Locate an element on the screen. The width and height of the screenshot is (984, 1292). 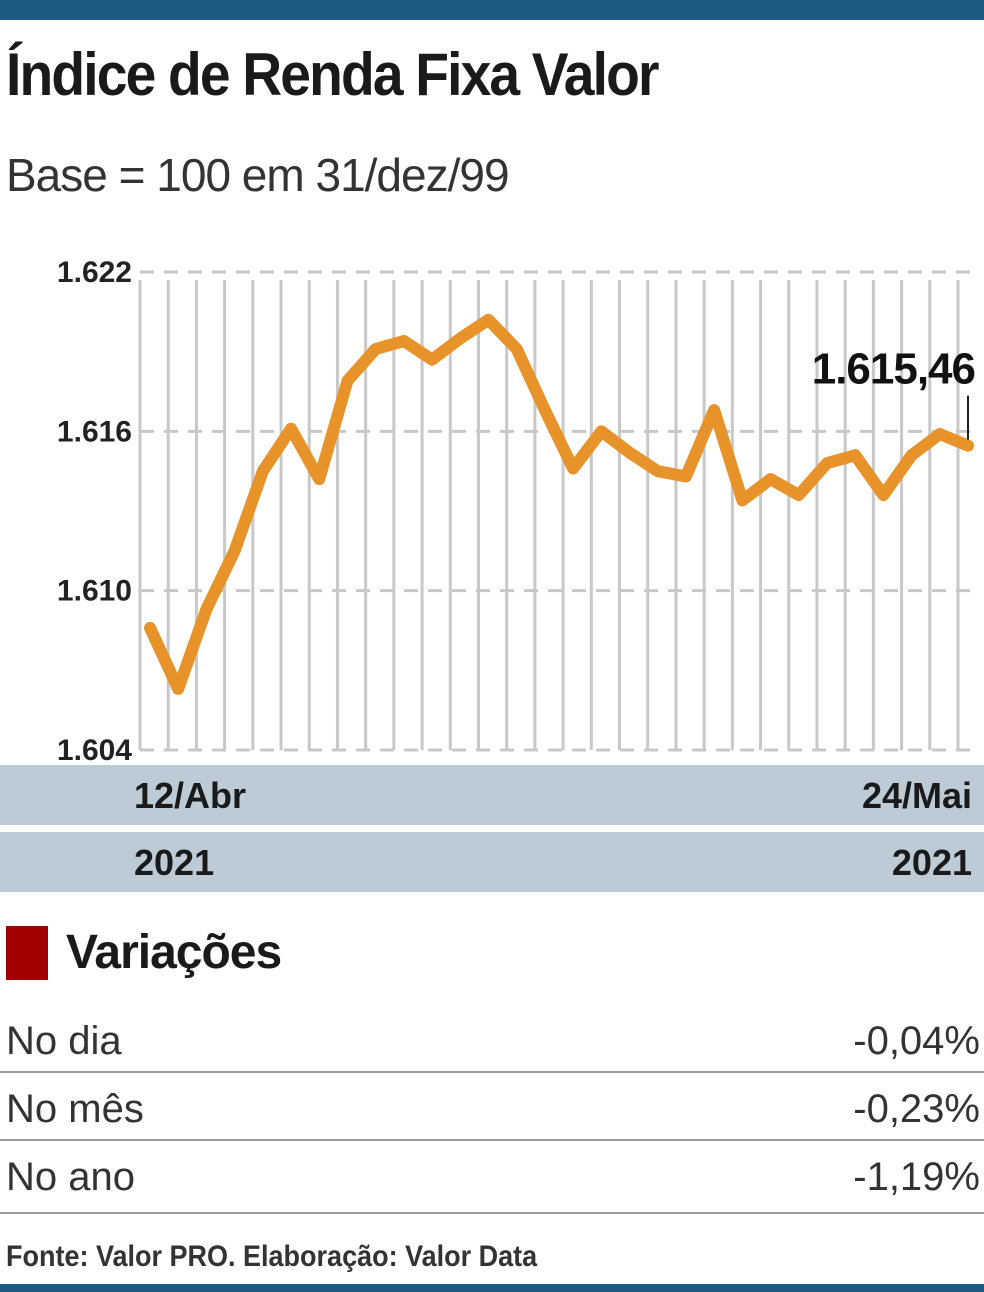
variation-label: No mês is located at coordinates (75, 1109).